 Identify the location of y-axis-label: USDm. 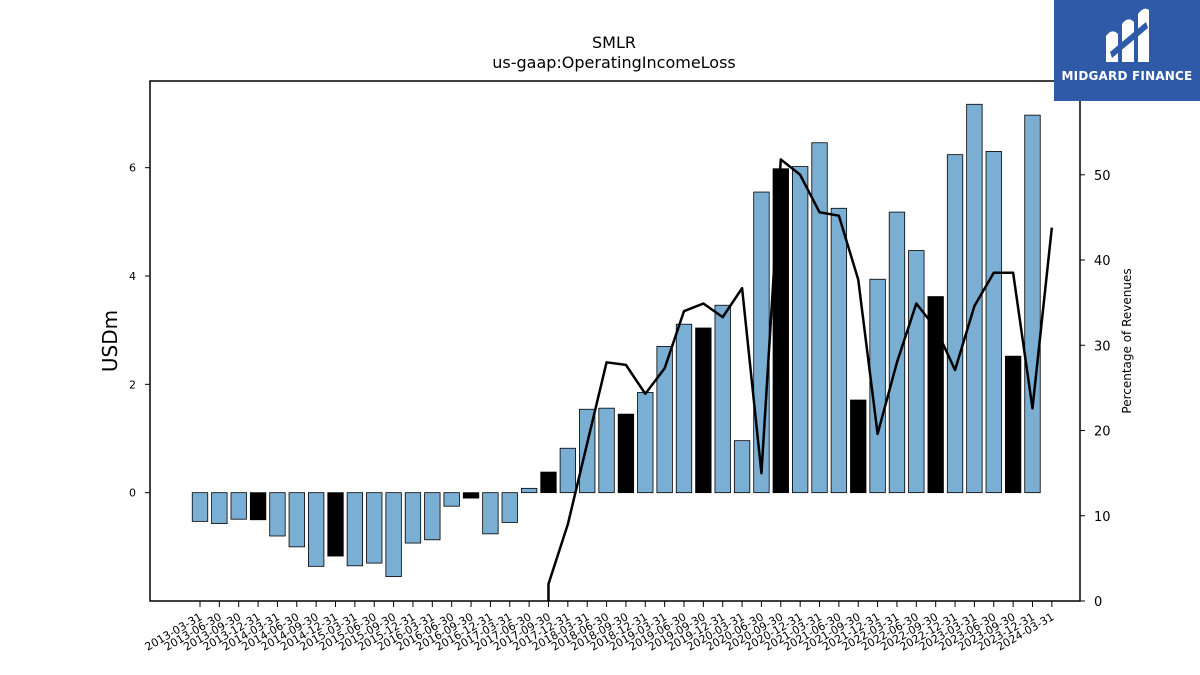
(110, 341).